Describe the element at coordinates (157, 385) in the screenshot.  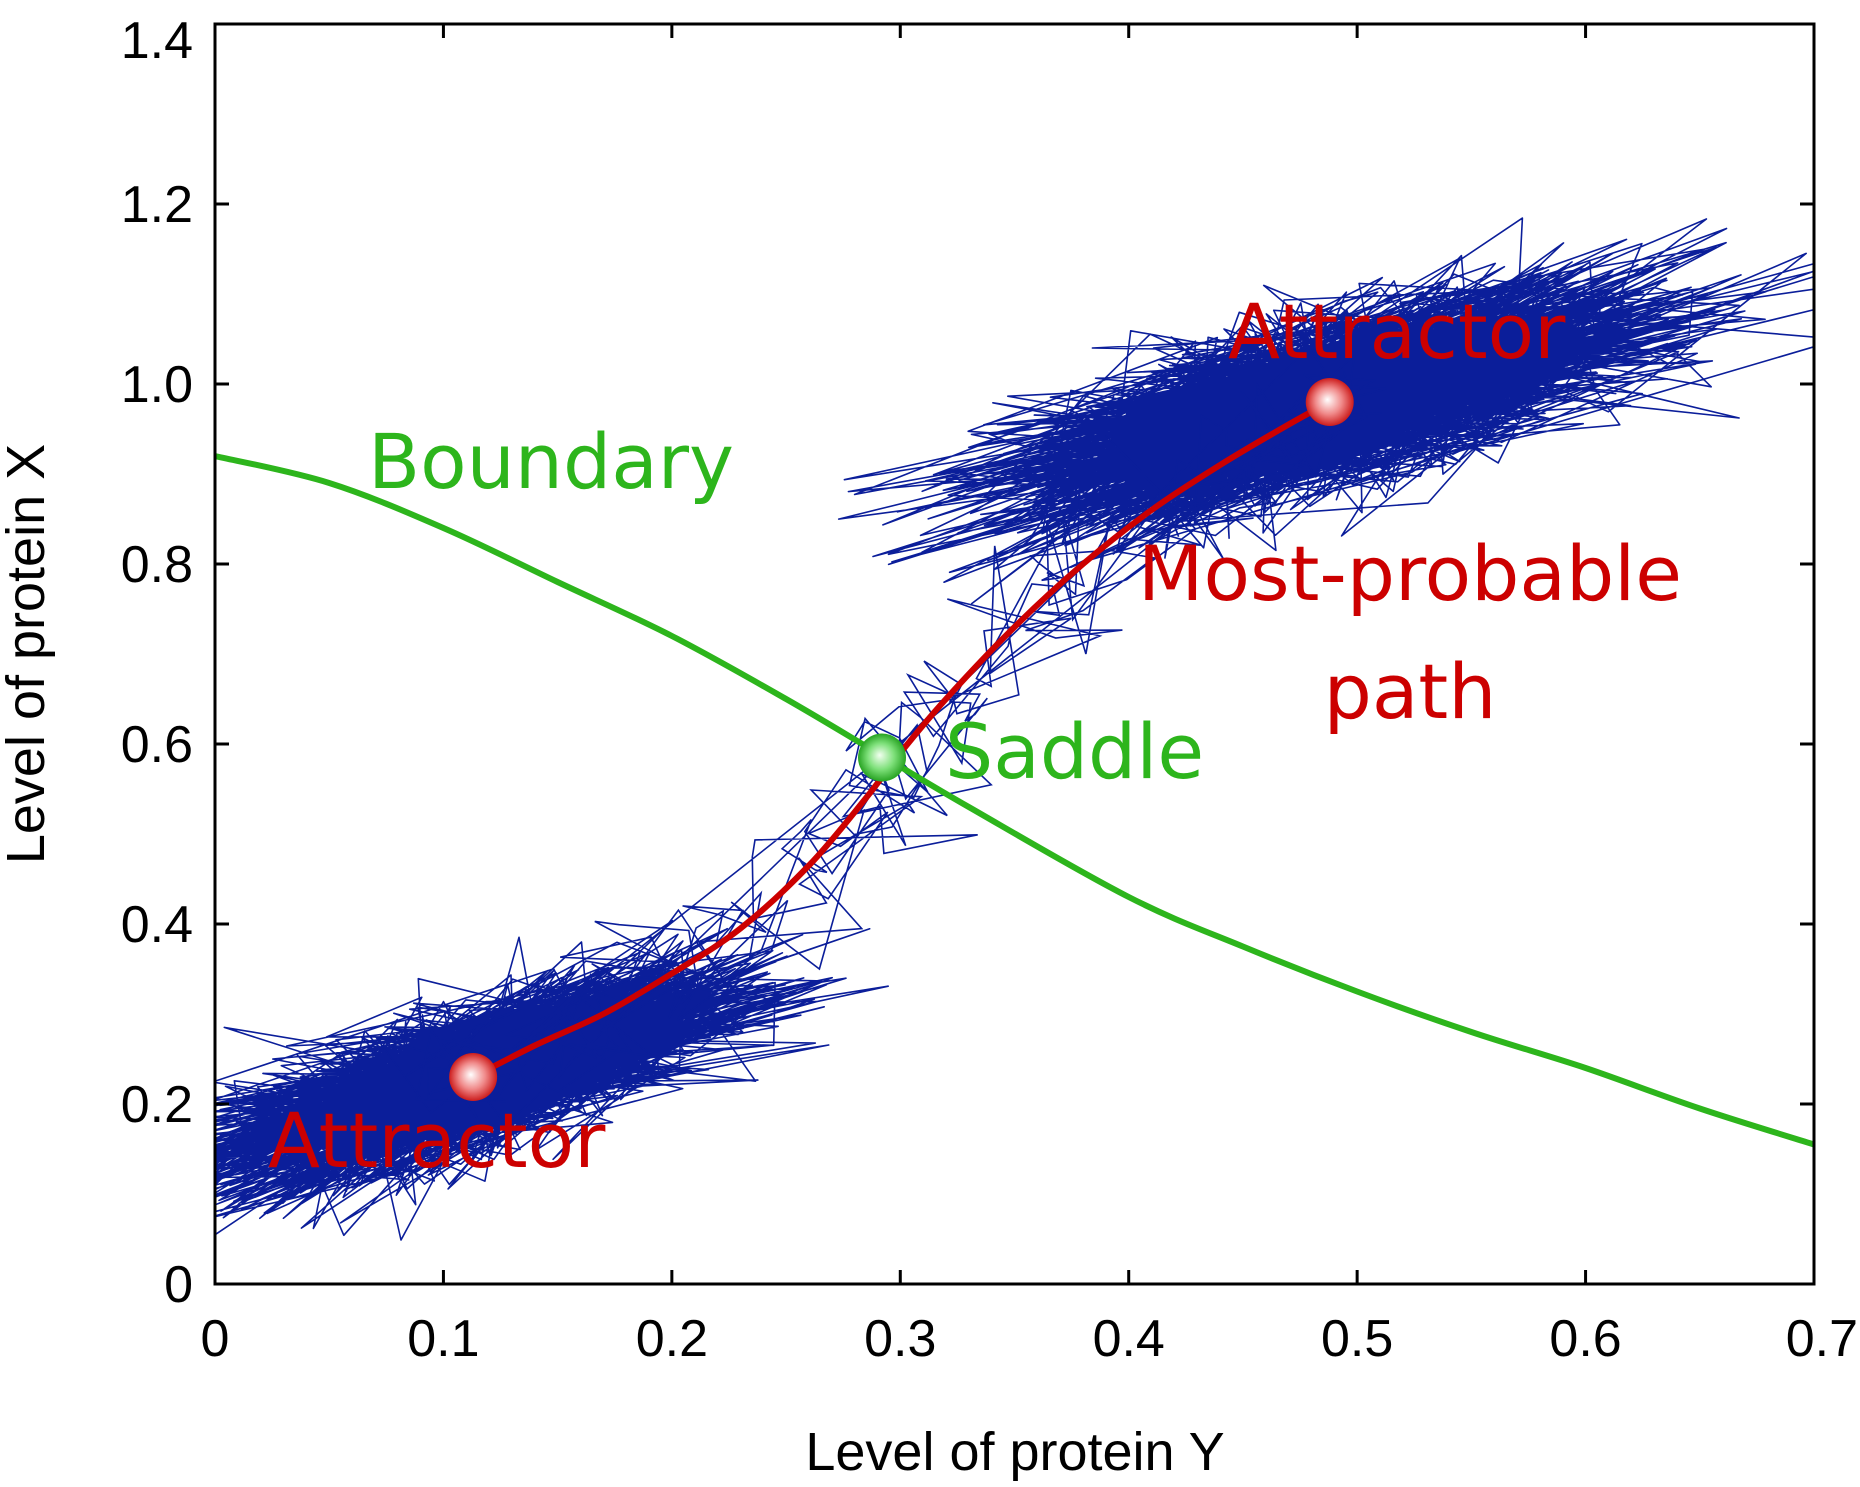
I see `y-tick-label: 1.0` at that location.